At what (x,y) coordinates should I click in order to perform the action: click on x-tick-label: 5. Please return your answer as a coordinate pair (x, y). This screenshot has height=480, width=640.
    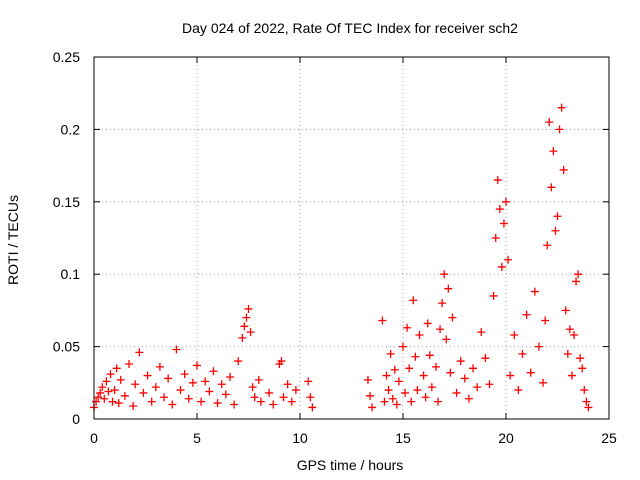
    Looking at the image, I should click on (197, 438).